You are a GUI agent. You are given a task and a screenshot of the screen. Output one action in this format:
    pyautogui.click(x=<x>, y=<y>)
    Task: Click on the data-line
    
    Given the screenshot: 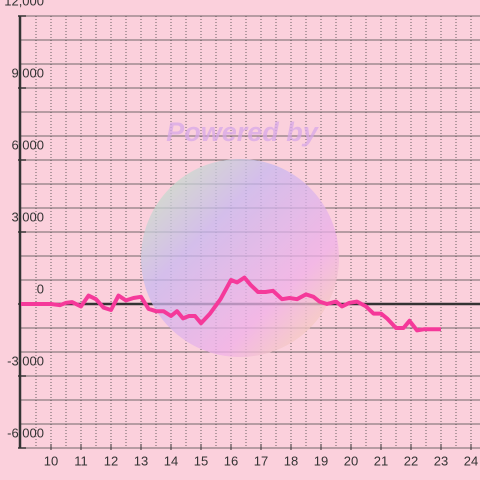 What is the action you would take?
    pyautogui.click(x=231, y=304)
    